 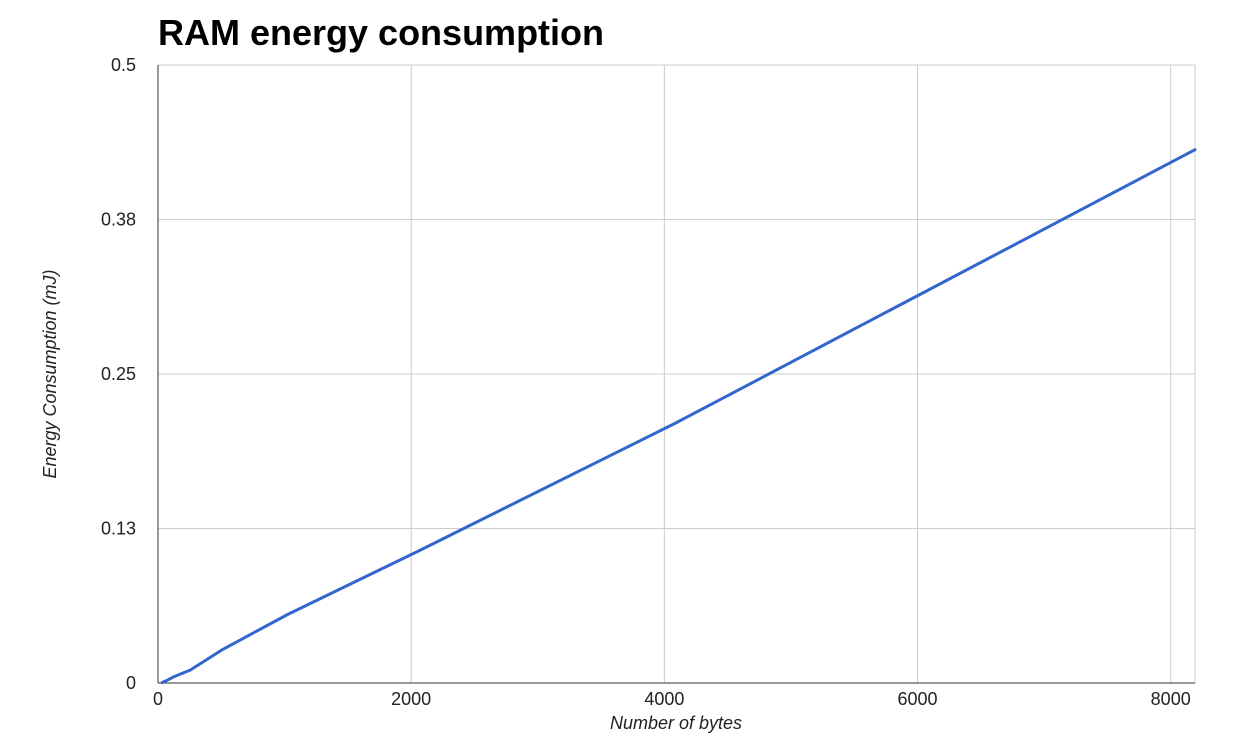 What do you see at coordinates (118, 529) in the screenshot?
I see `y-tick-label: 0.13` at bounding box center [118, 529].